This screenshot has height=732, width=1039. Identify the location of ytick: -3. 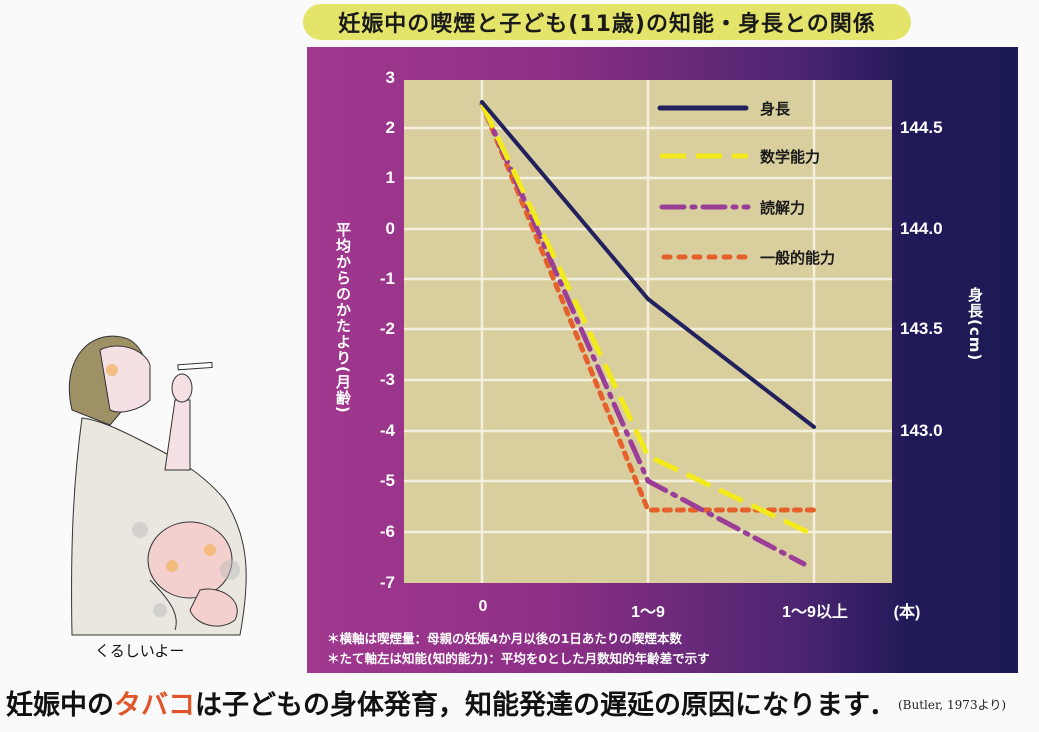
(387, 379).